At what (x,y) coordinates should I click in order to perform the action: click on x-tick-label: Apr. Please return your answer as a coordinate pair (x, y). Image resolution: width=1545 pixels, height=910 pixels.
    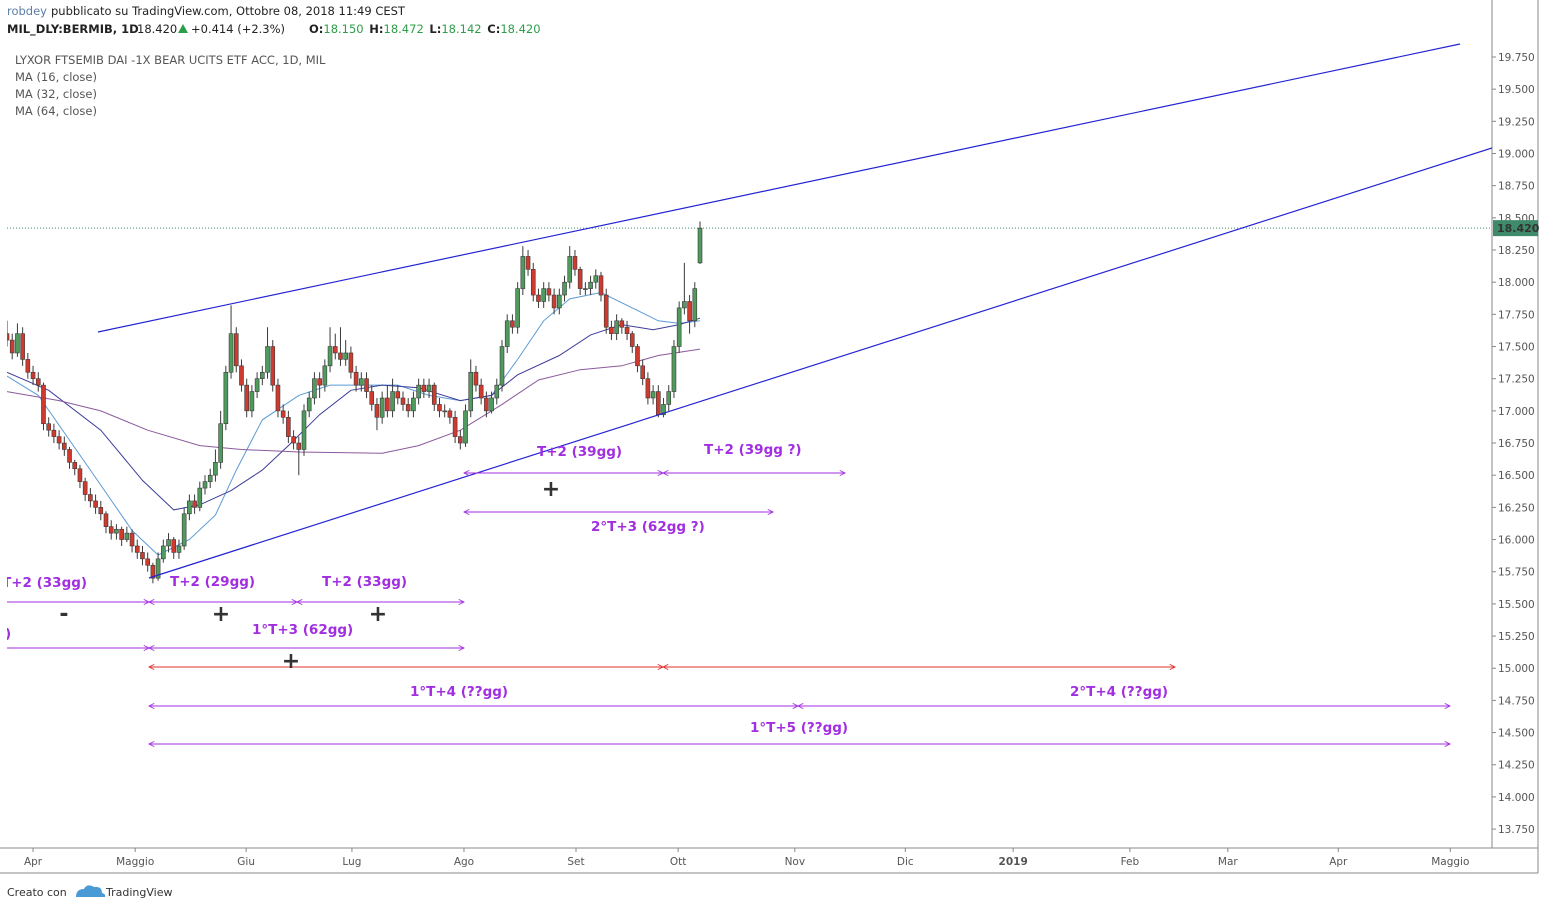
    Looking at the image, I should click on (33, 862).